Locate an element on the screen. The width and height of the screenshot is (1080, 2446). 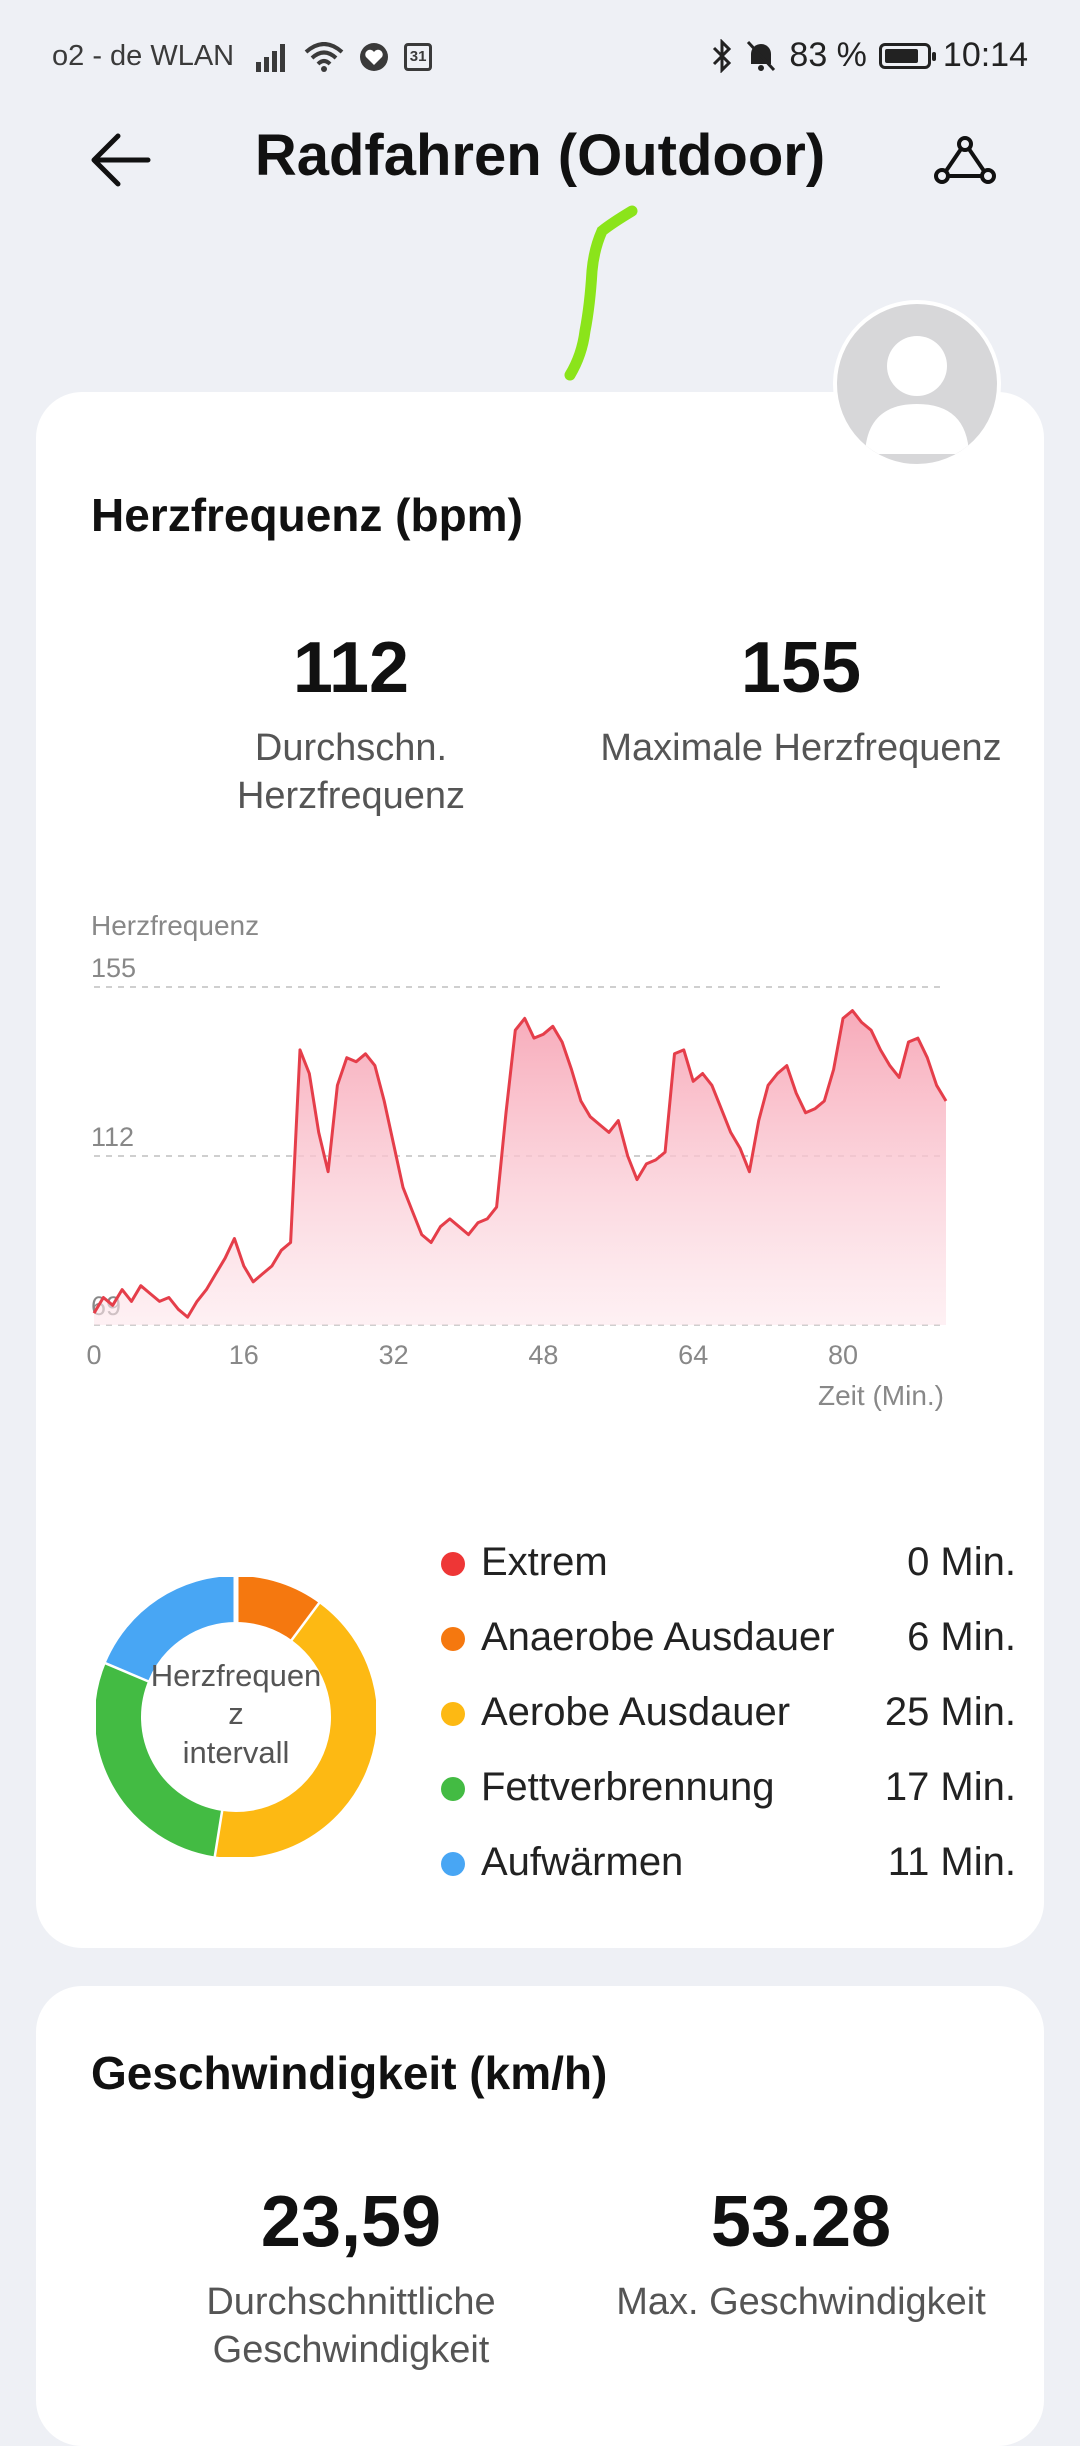
max-speed-label: Max. Geschwindigkeit is located at coordinates (801, 2302).